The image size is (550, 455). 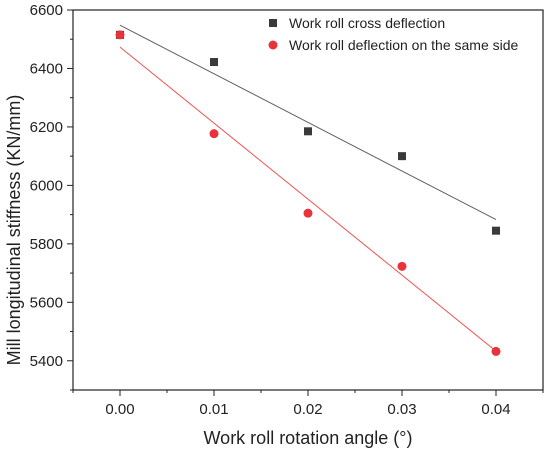 What do you see at coordinates (308, 438) in the screenshot?
I see `x-axis-title: Work roll rotation angle (°)` at bounding box center [308, 438].